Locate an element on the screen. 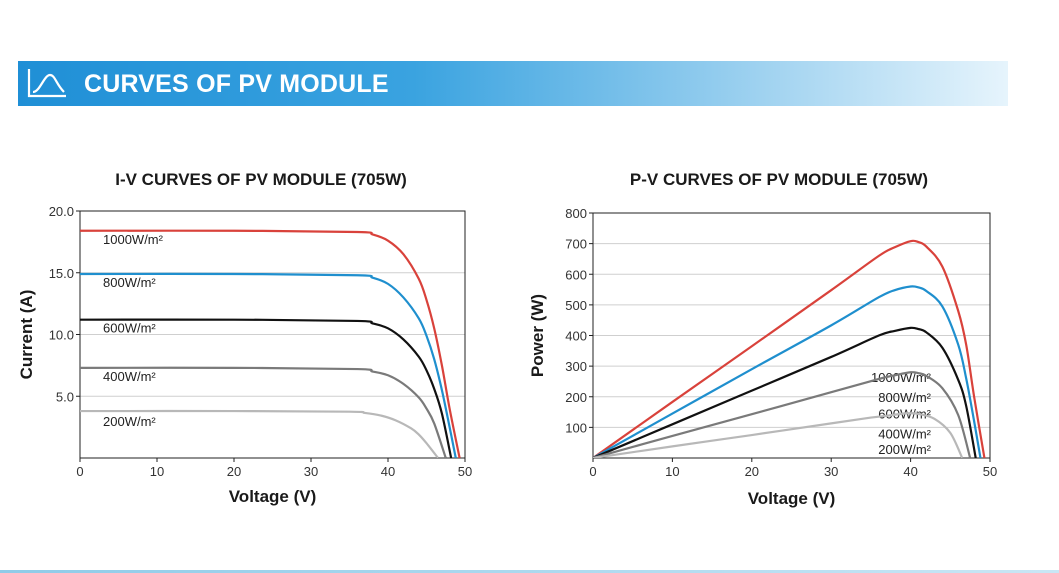  pv-series-label: 200W/m² is located at coordinates (904, 449).